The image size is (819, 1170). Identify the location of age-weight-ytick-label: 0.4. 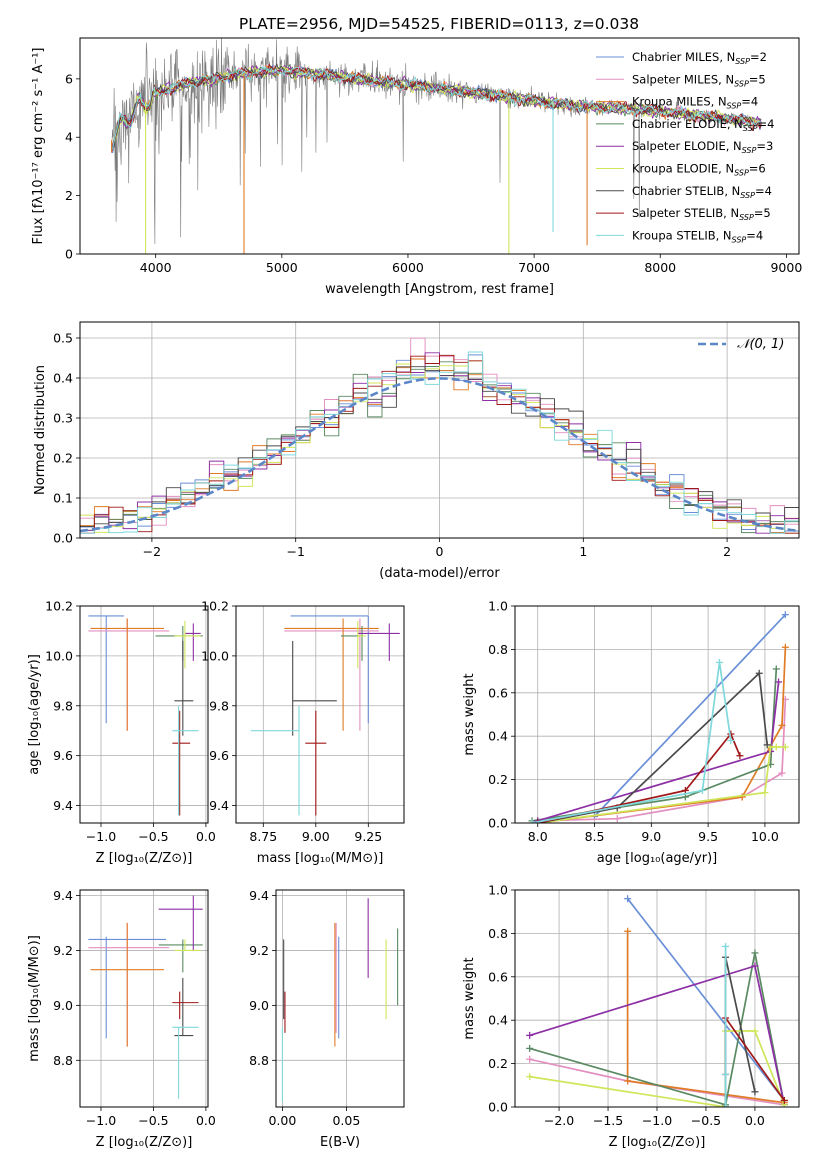
(498, 736).